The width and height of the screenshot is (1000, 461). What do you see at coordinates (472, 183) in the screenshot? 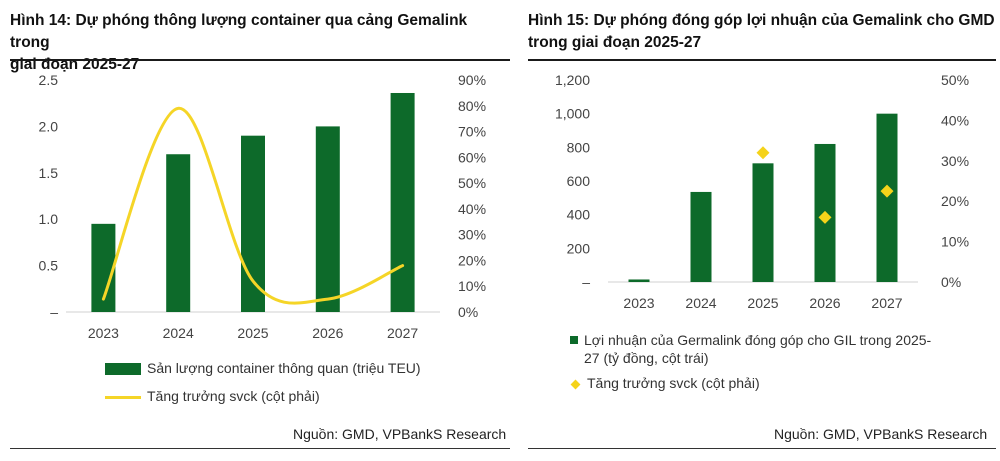
I see `fig14-y-right-tick-label: 50%` at bounding box center [472, 183].